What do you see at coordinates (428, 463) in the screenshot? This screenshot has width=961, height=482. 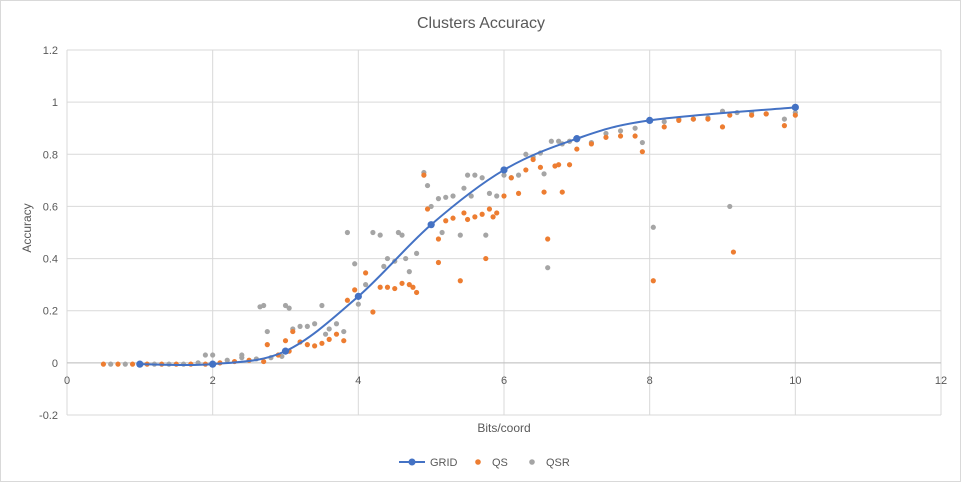 I see `legend-item-grid: GRID` at bounding box center [428, 463].